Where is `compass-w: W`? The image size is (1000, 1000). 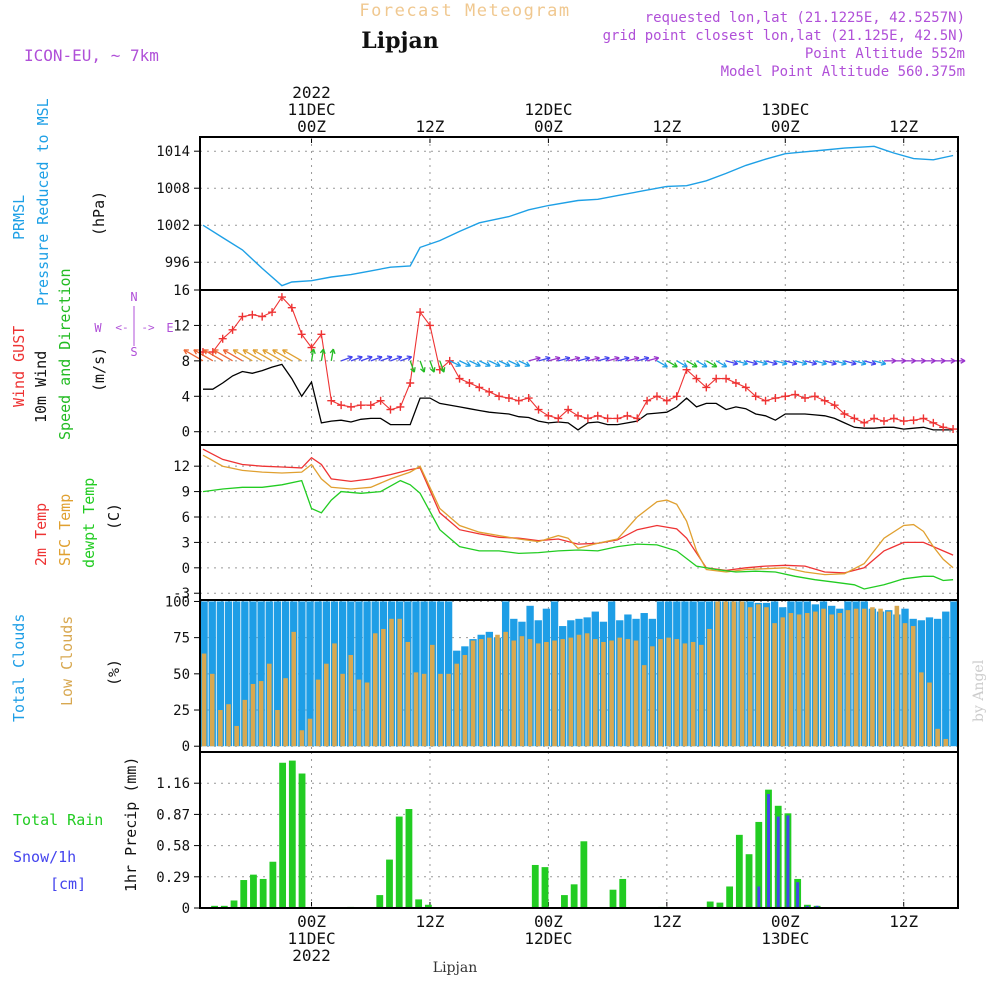
compass-w: W is located at coordinates (98, 328).